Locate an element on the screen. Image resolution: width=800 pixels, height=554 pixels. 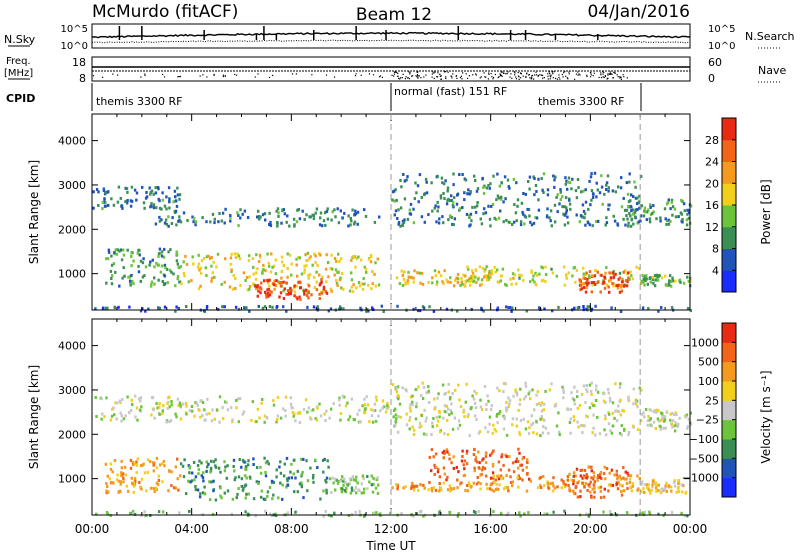
colorbar-tick-label: 12 is located at coordinates (712, 227).